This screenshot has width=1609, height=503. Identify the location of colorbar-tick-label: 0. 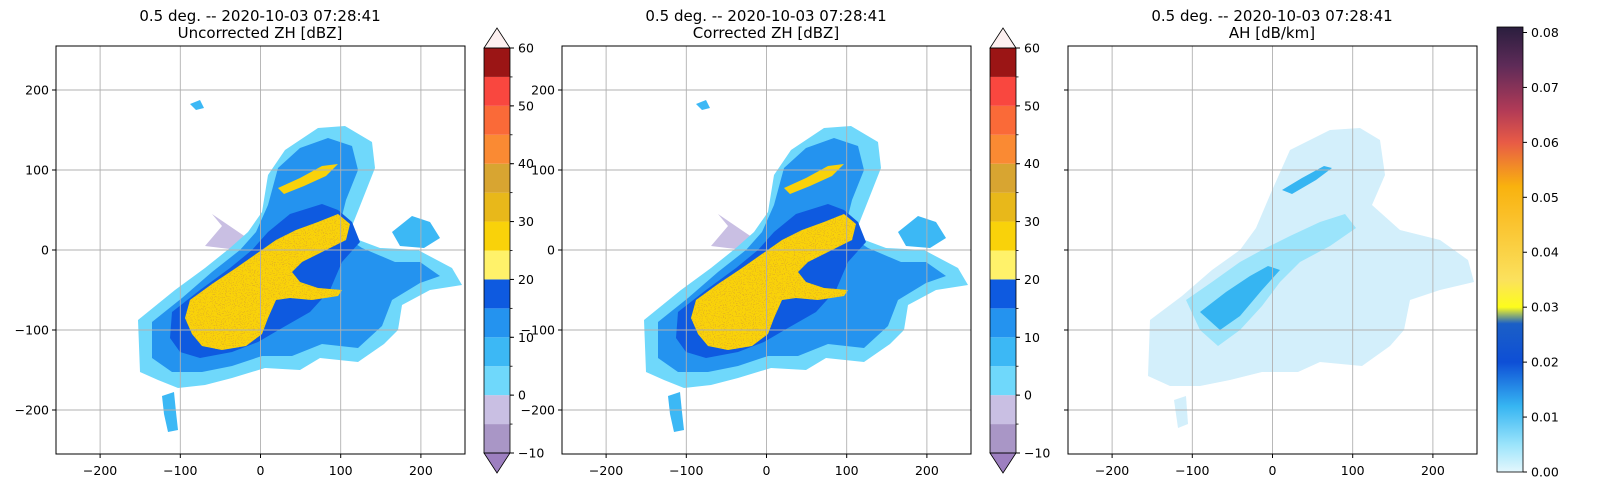
(522, 395).